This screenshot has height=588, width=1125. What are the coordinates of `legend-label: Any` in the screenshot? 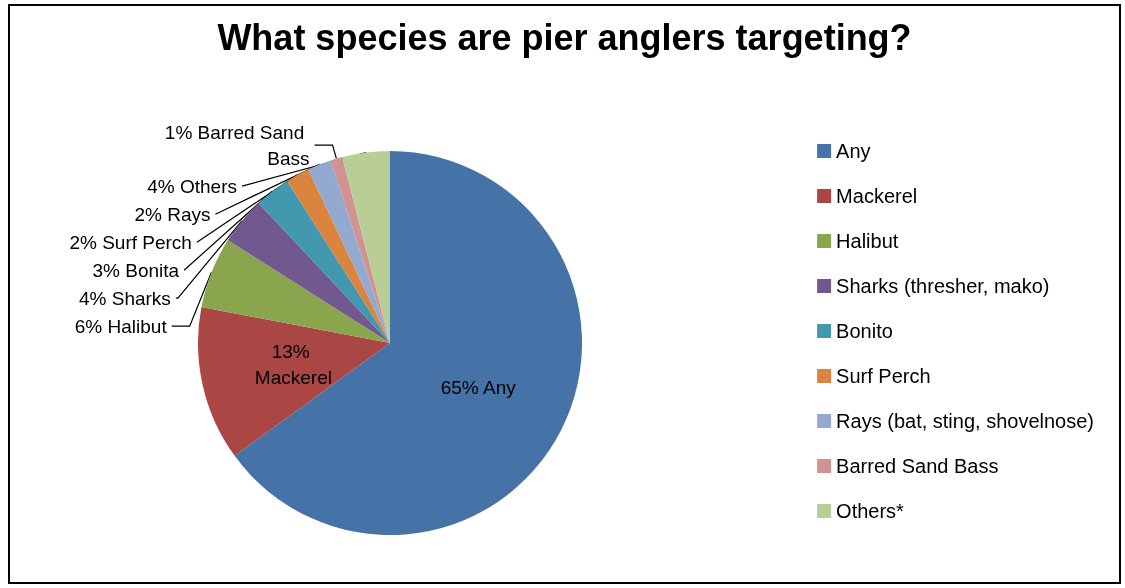 It's located at (853, 151).